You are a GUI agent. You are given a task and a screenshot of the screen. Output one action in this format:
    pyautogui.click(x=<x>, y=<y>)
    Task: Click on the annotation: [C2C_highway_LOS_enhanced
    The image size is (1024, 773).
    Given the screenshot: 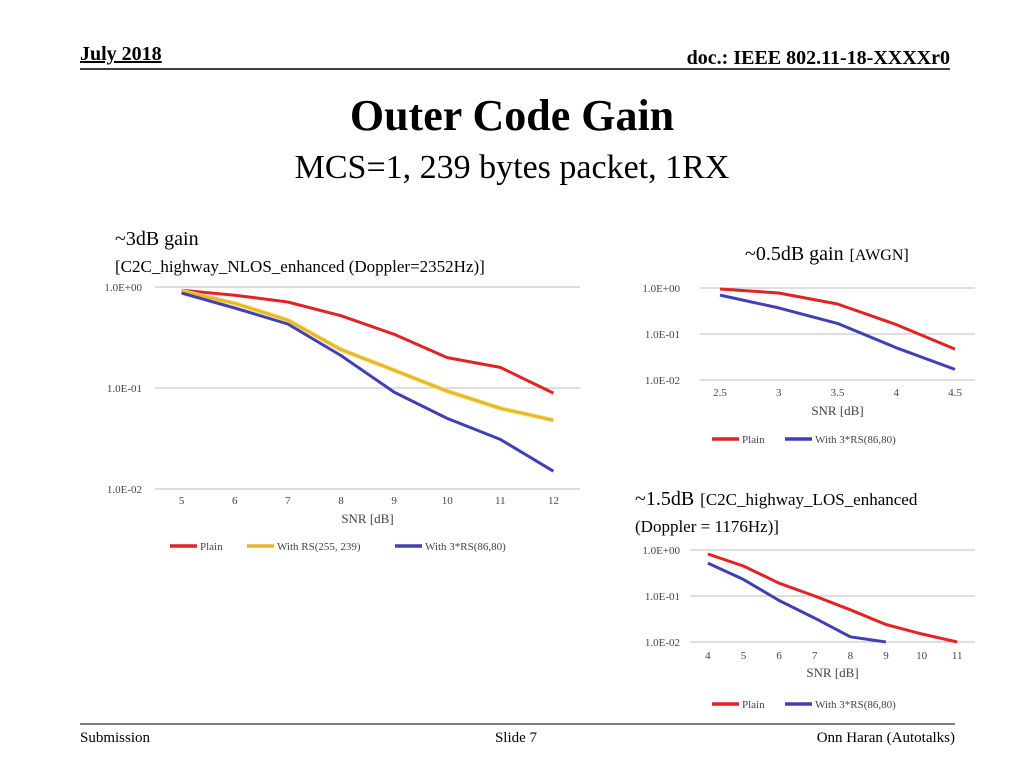 What is the action you would take?
    pyautogui.click(x=809, y=499)
    